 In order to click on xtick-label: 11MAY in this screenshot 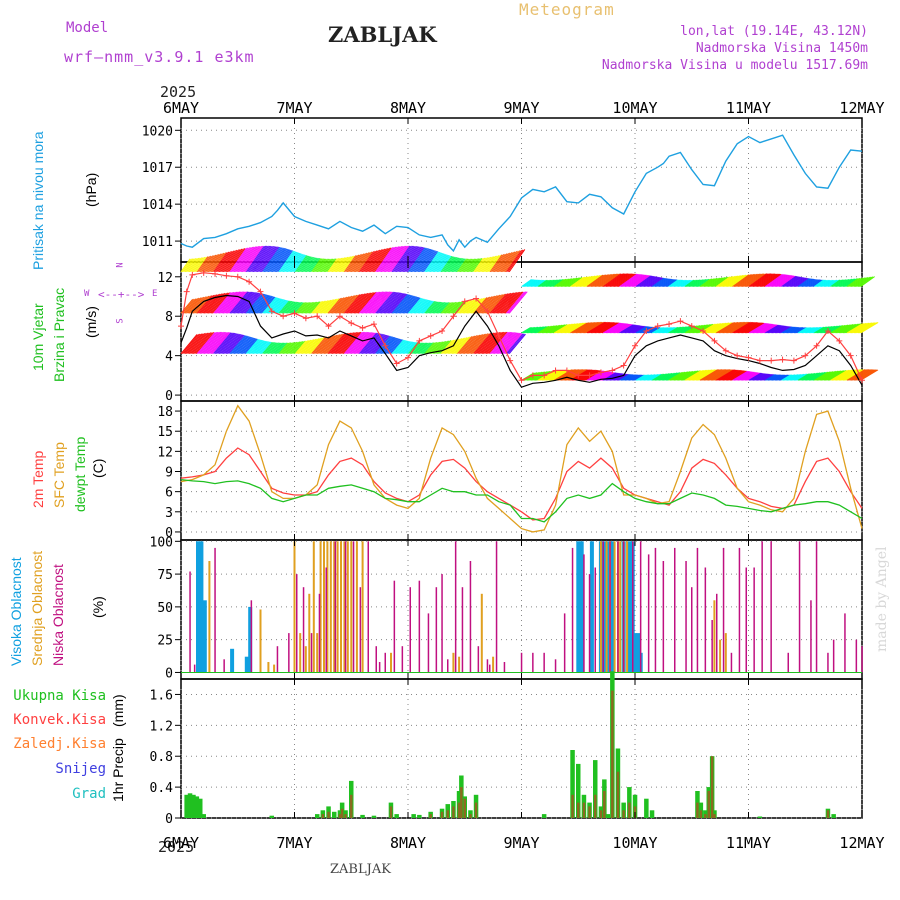, I will do `click(748, 843)`.